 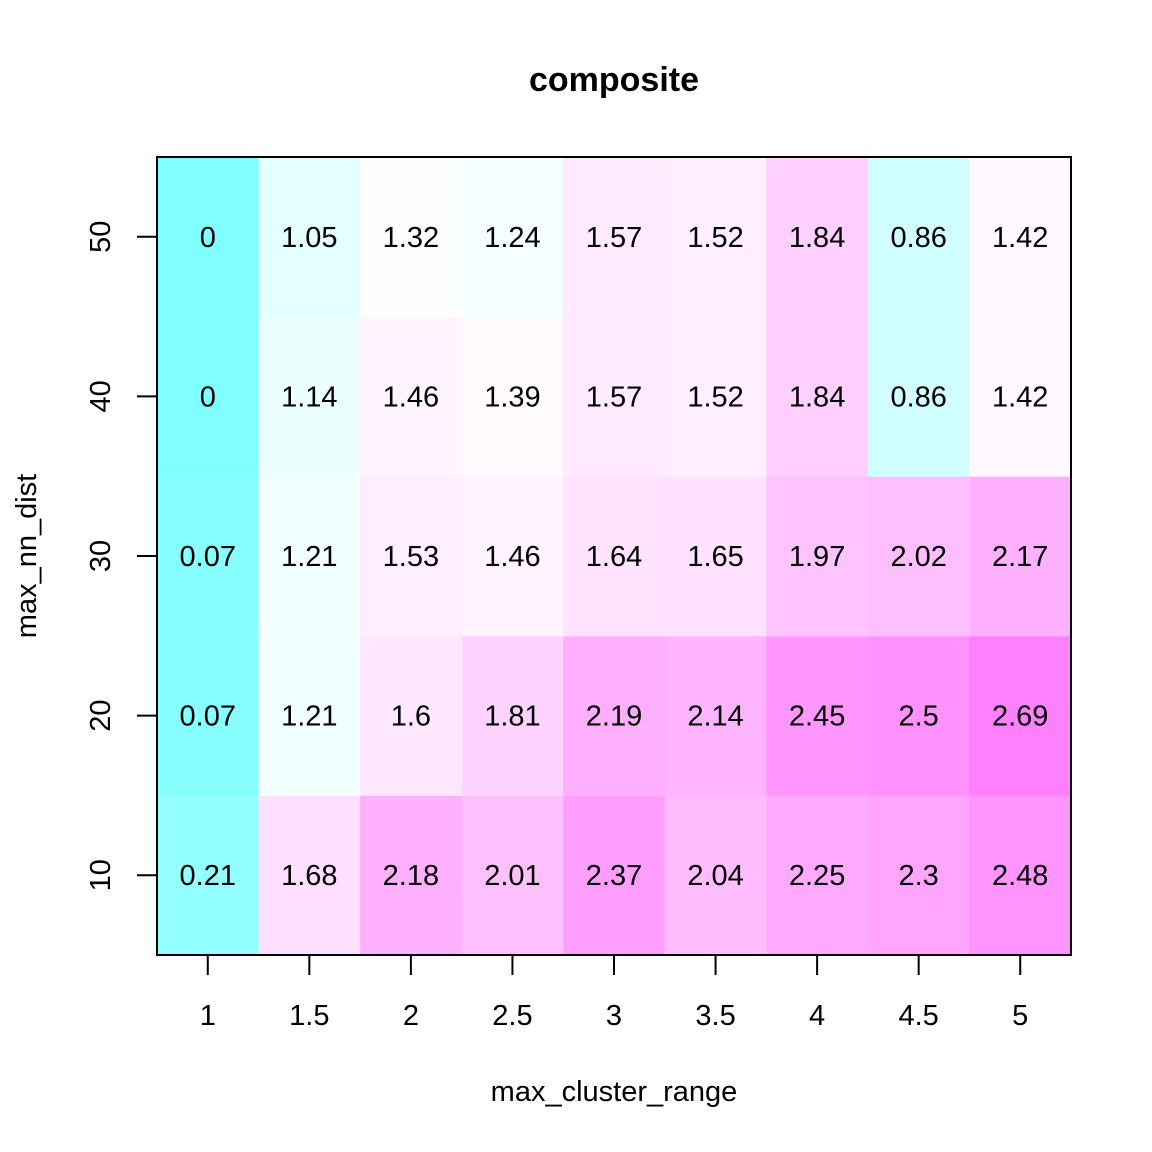 I want to click on x-axis-label: max_cluster_range, so click(x=614, y=1092).